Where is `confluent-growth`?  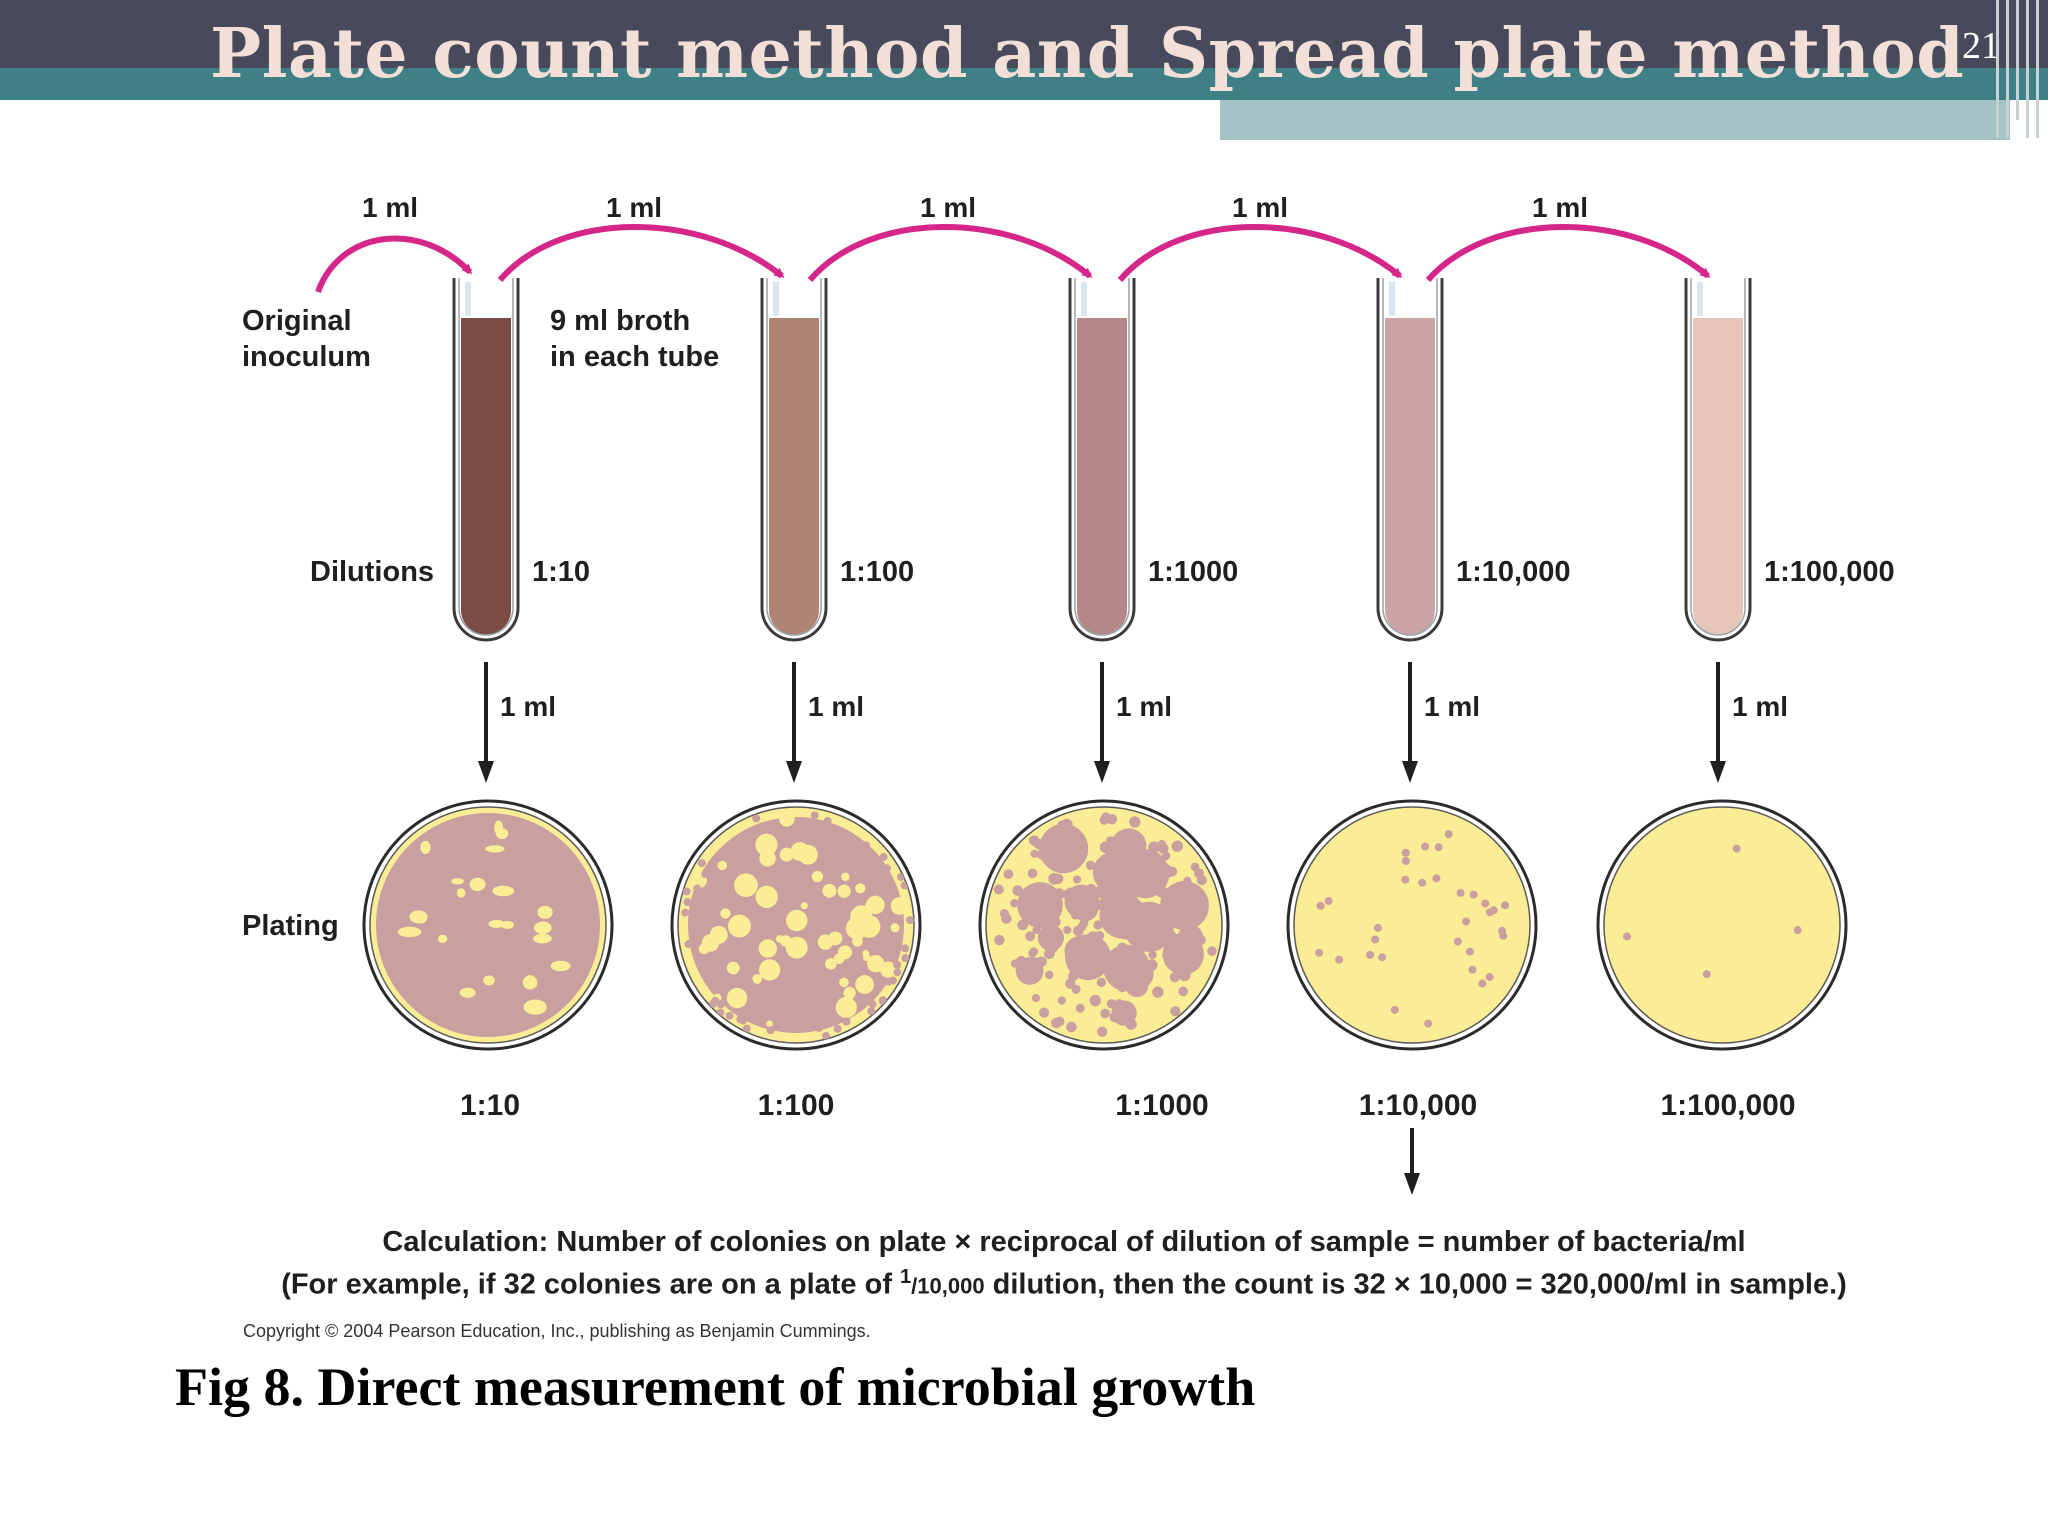
confluent-growth is located at coordinates (488, 925).